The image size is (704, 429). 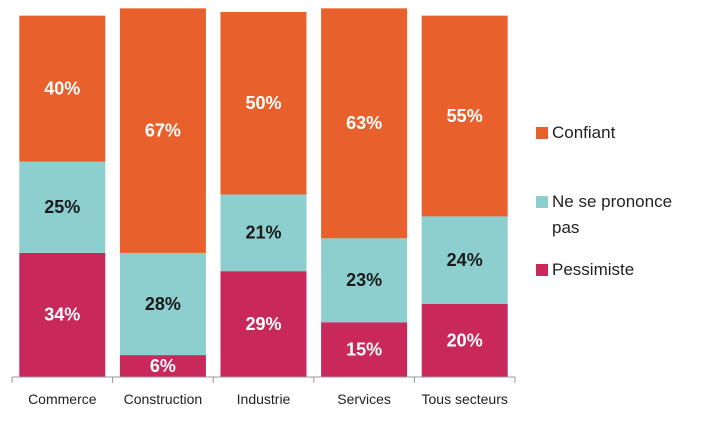 I want to click on data-label: 29%, so click(x=263, y=324).